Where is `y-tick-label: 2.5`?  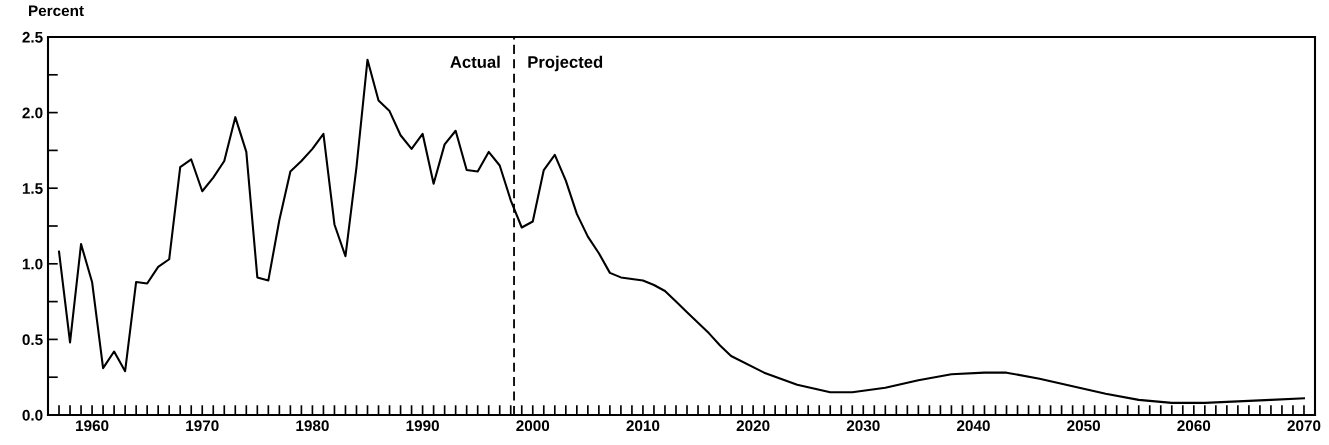 y-tick-label: 2.5 is located at coordinates (32, 37).